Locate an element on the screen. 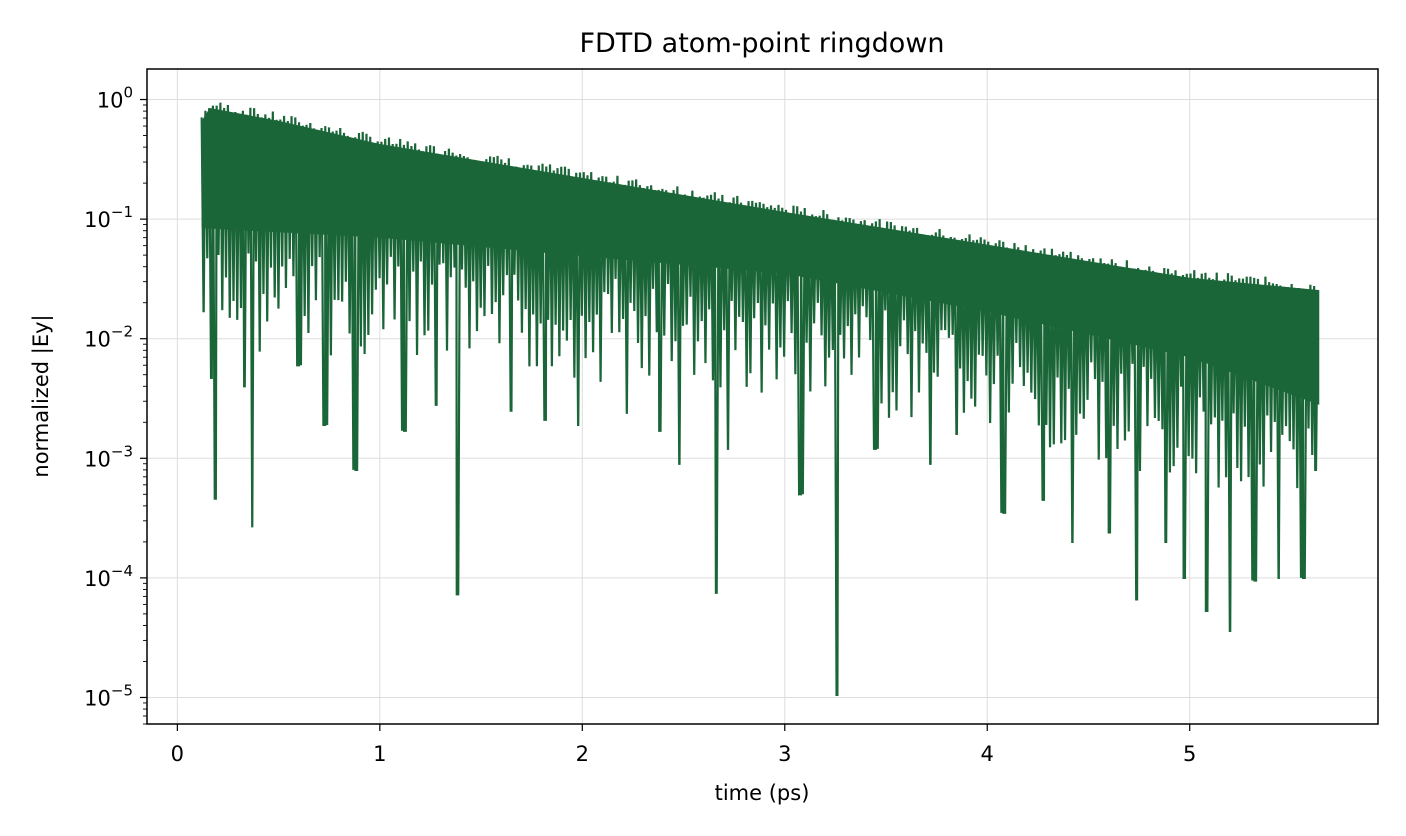 This screenshot has height=836, width=1406. y-tick-label: 10⁻¹ is located at coordinates (108, 217).